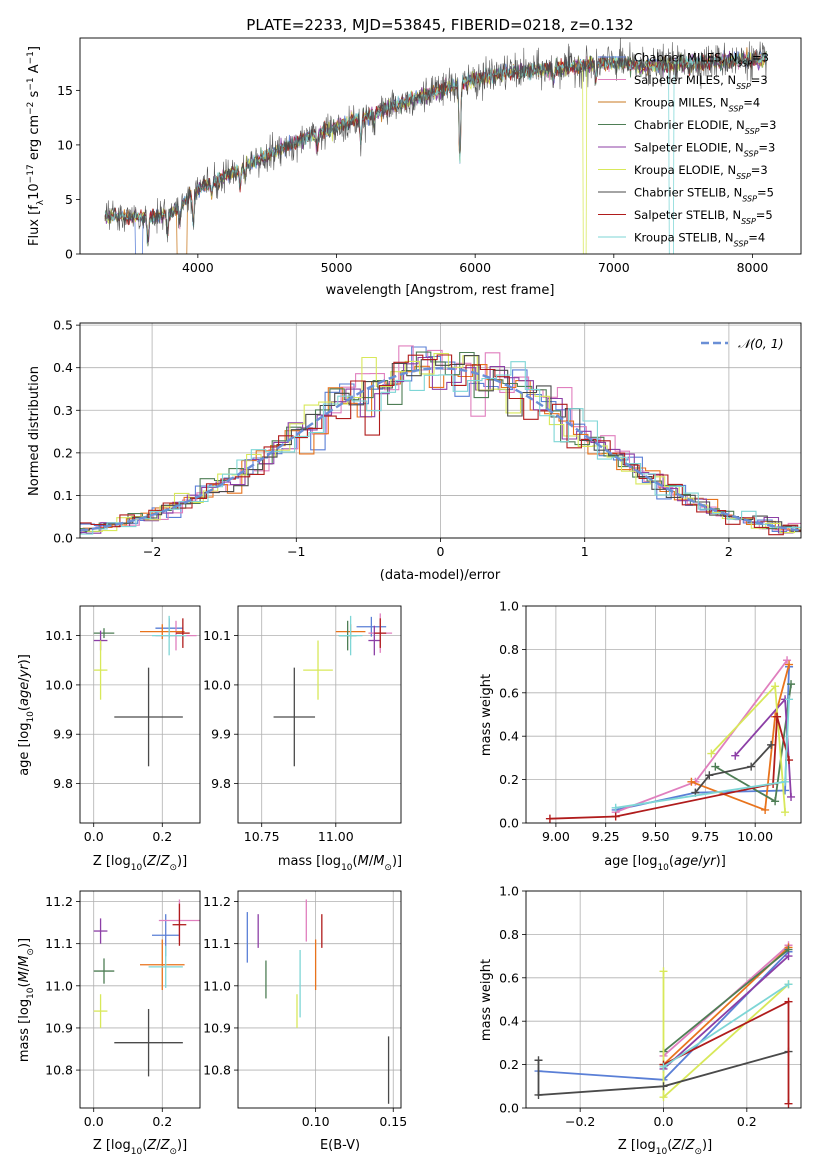  What do you see at coordinates (59, 635) in the screenshot?
I see `age-z-ytick-label-3: 10.1` at bounding box center [59, 635].